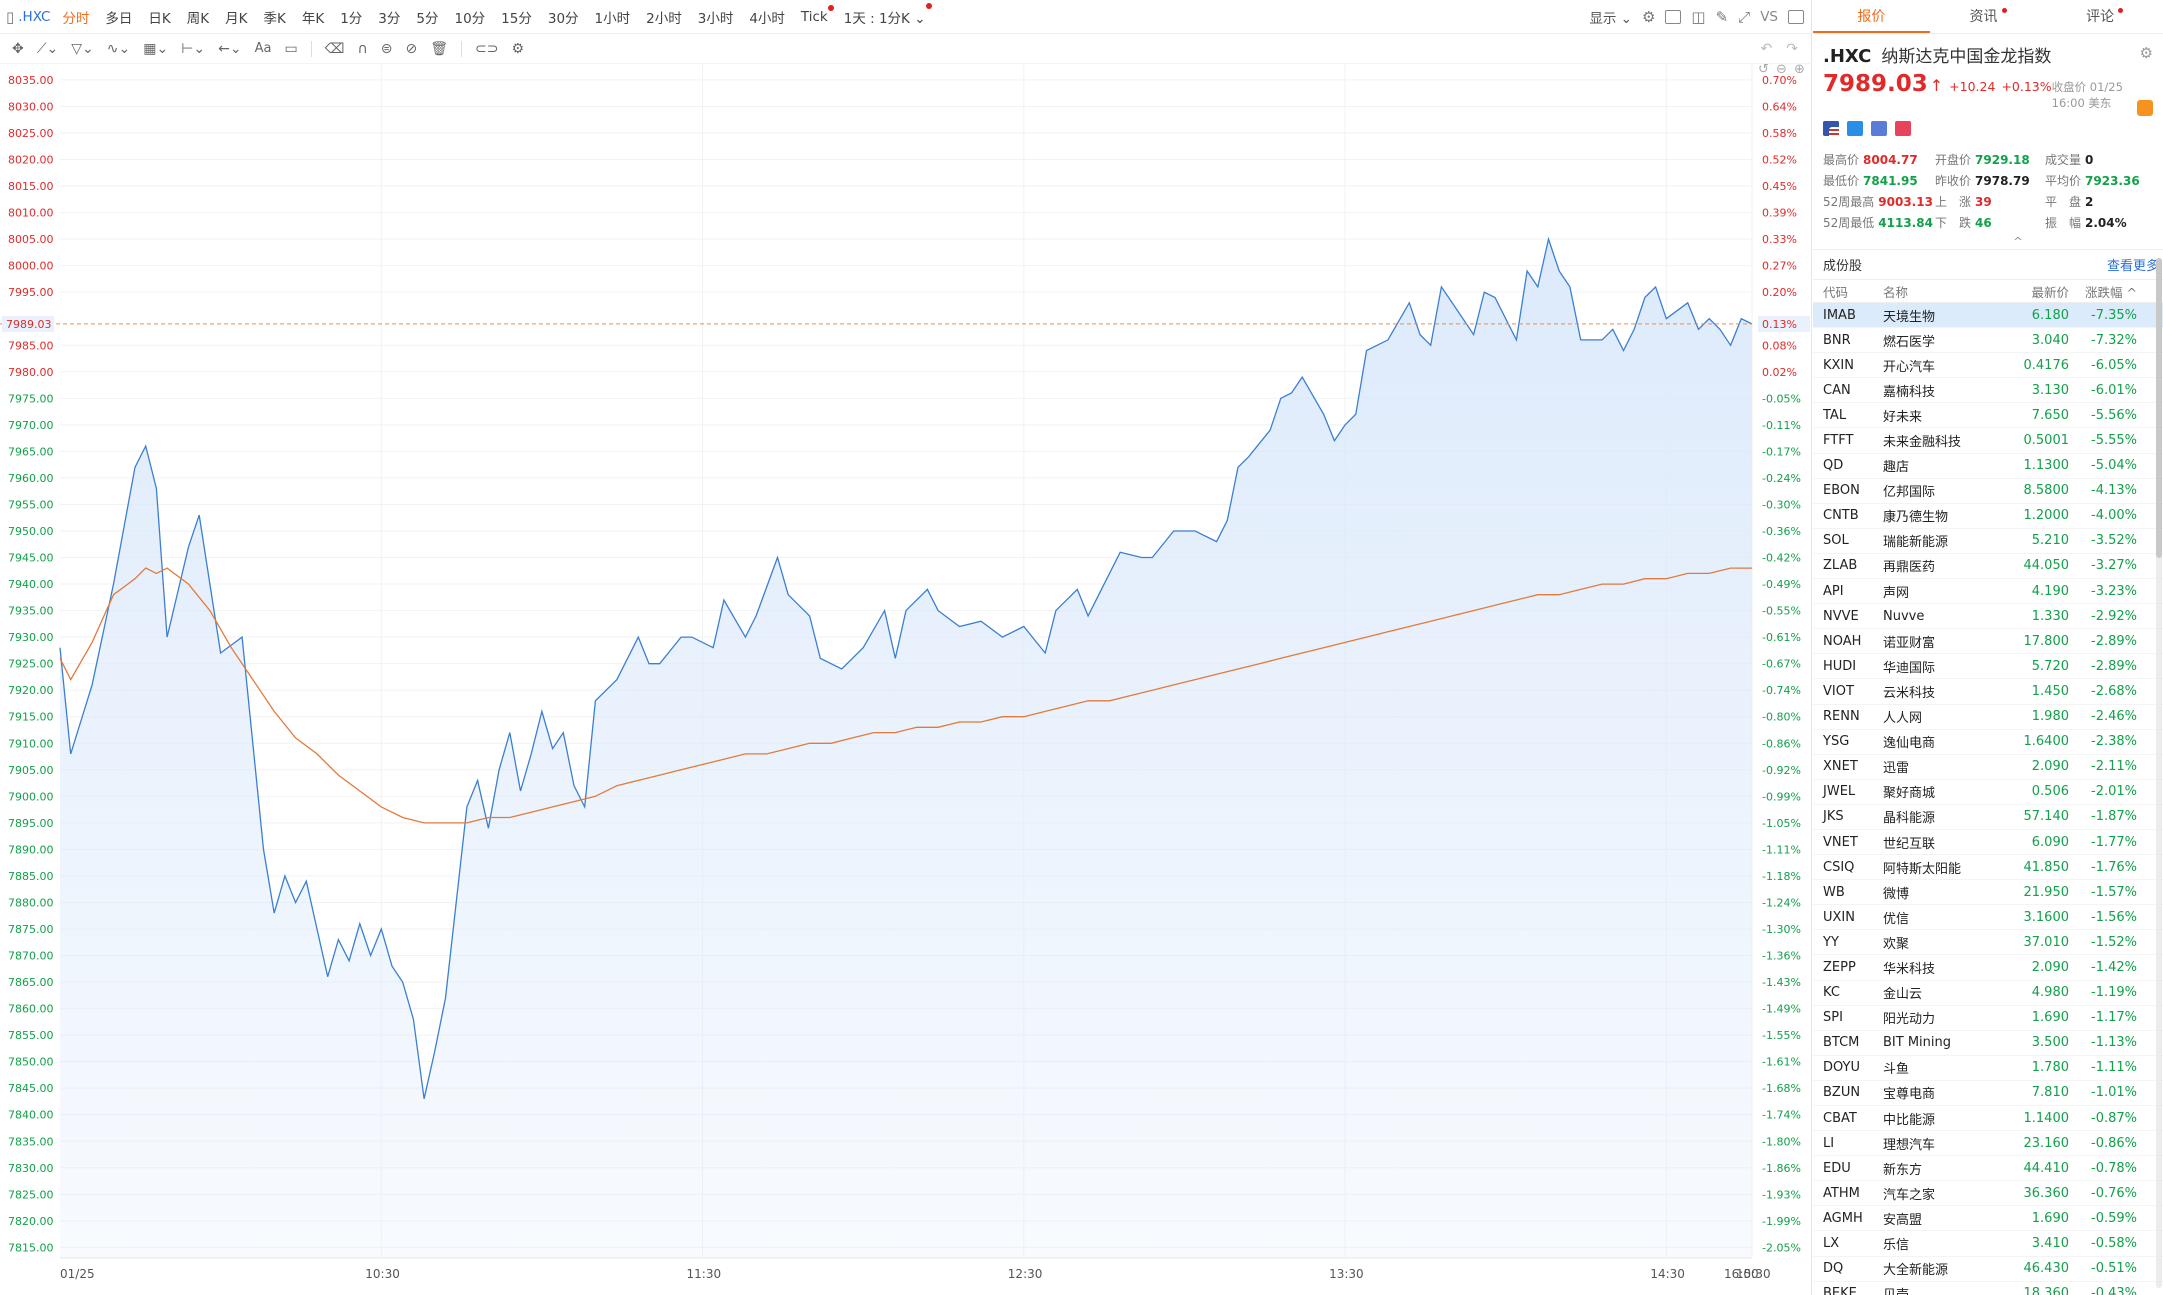  What do you see at coordinates (1988, 943) in the screenshot?
I see `table-row: YY 欢聚 37.010 -1.52%` at bounding box center [1988, 943].